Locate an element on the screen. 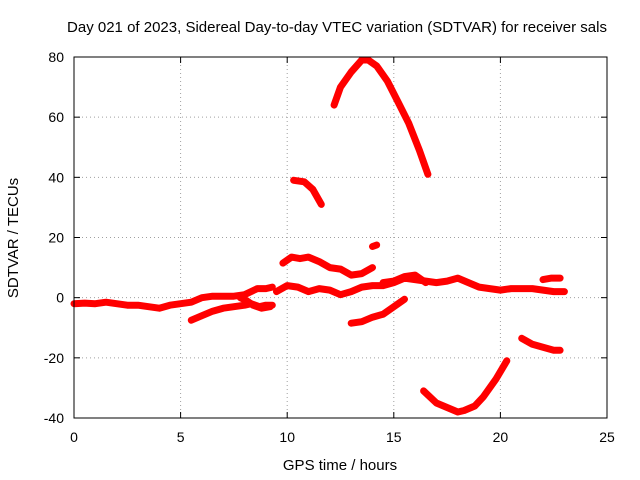 Image resolution: width=640 pixels, height=480 pixels. y-tick-label: 80 is located at coordinates (56, 57).